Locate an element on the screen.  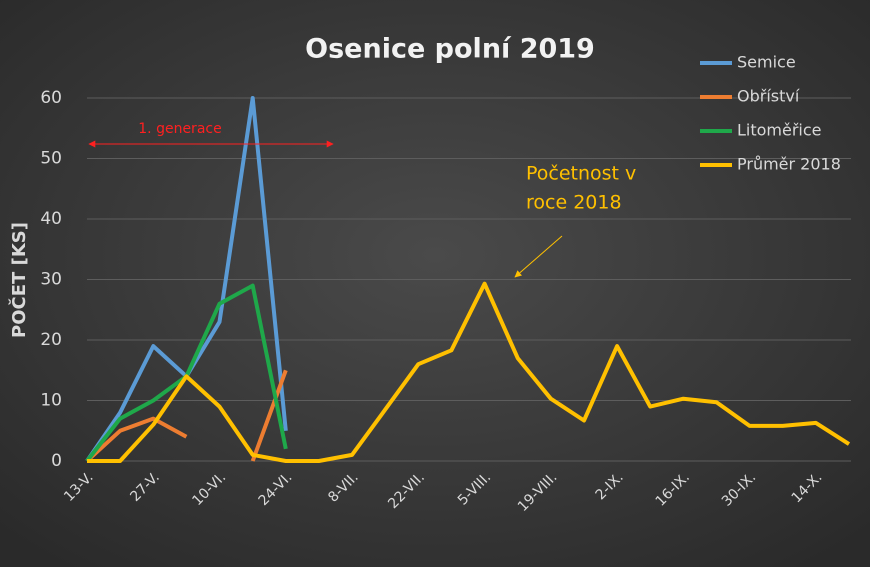
y-axis-label: POČET [KS] is located at coordinates (19, 280).